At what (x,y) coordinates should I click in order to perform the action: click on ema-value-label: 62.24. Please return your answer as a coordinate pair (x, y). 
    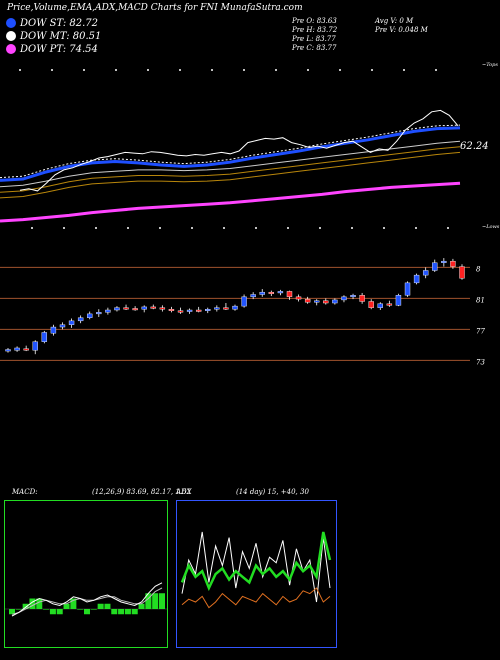
    Looking at the image, I should click on (474, 146).